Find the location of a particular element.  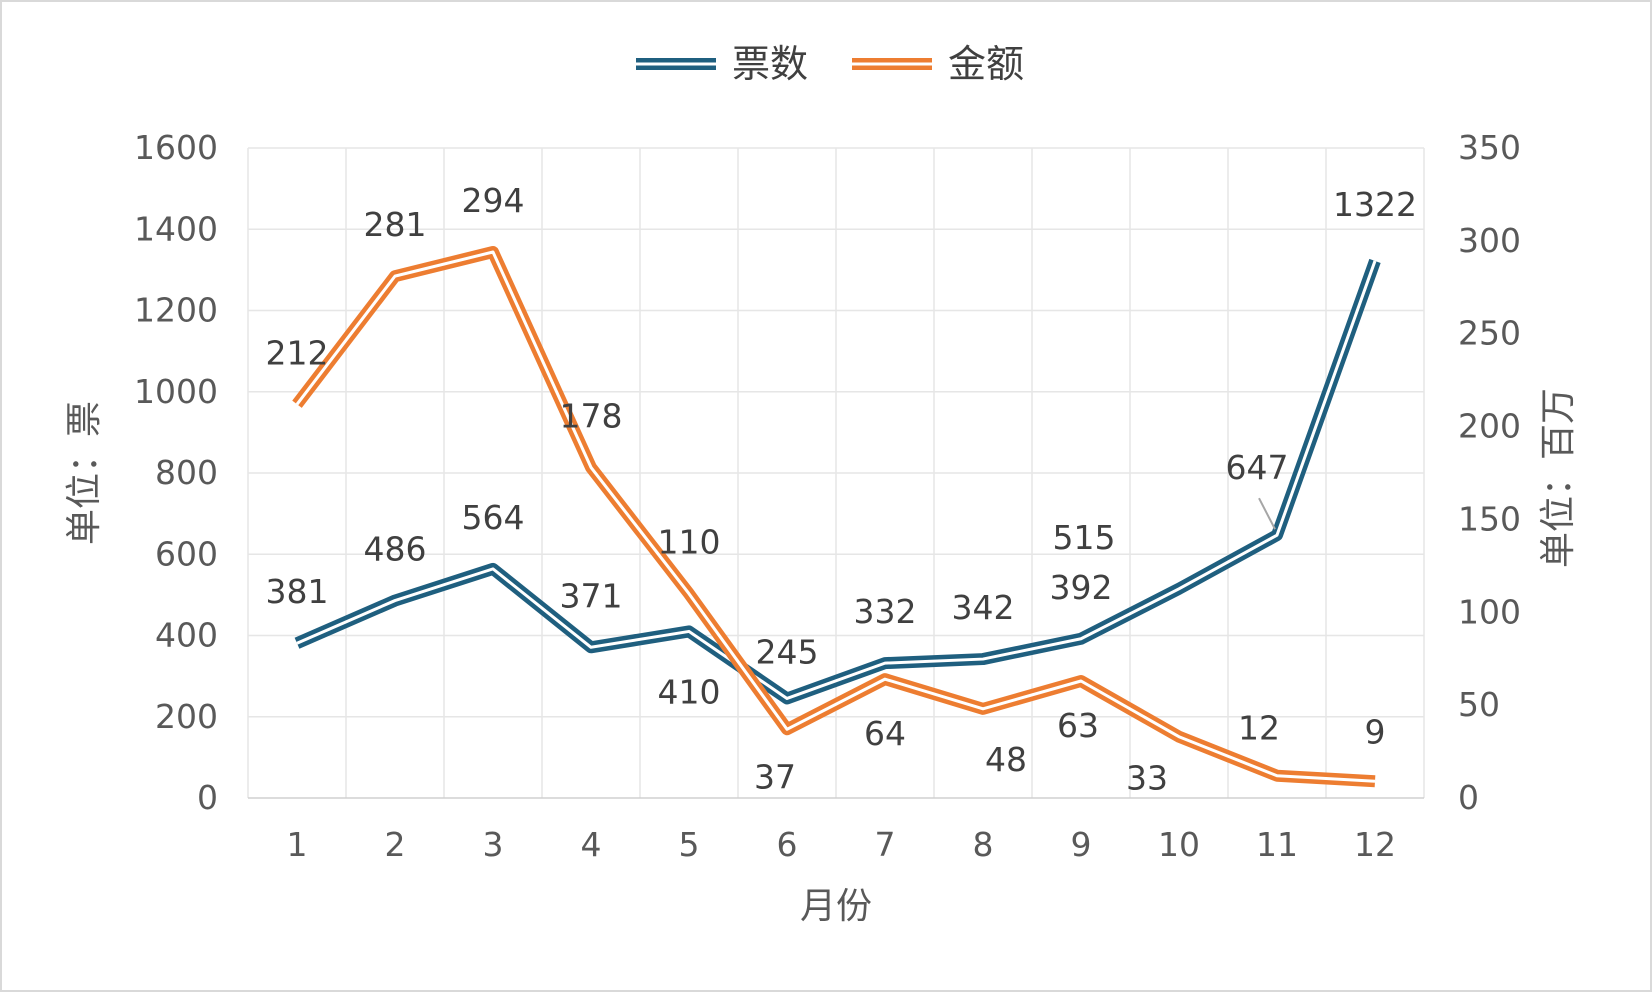

x-tick-label: 9 is located at coordinates (1081, 844).